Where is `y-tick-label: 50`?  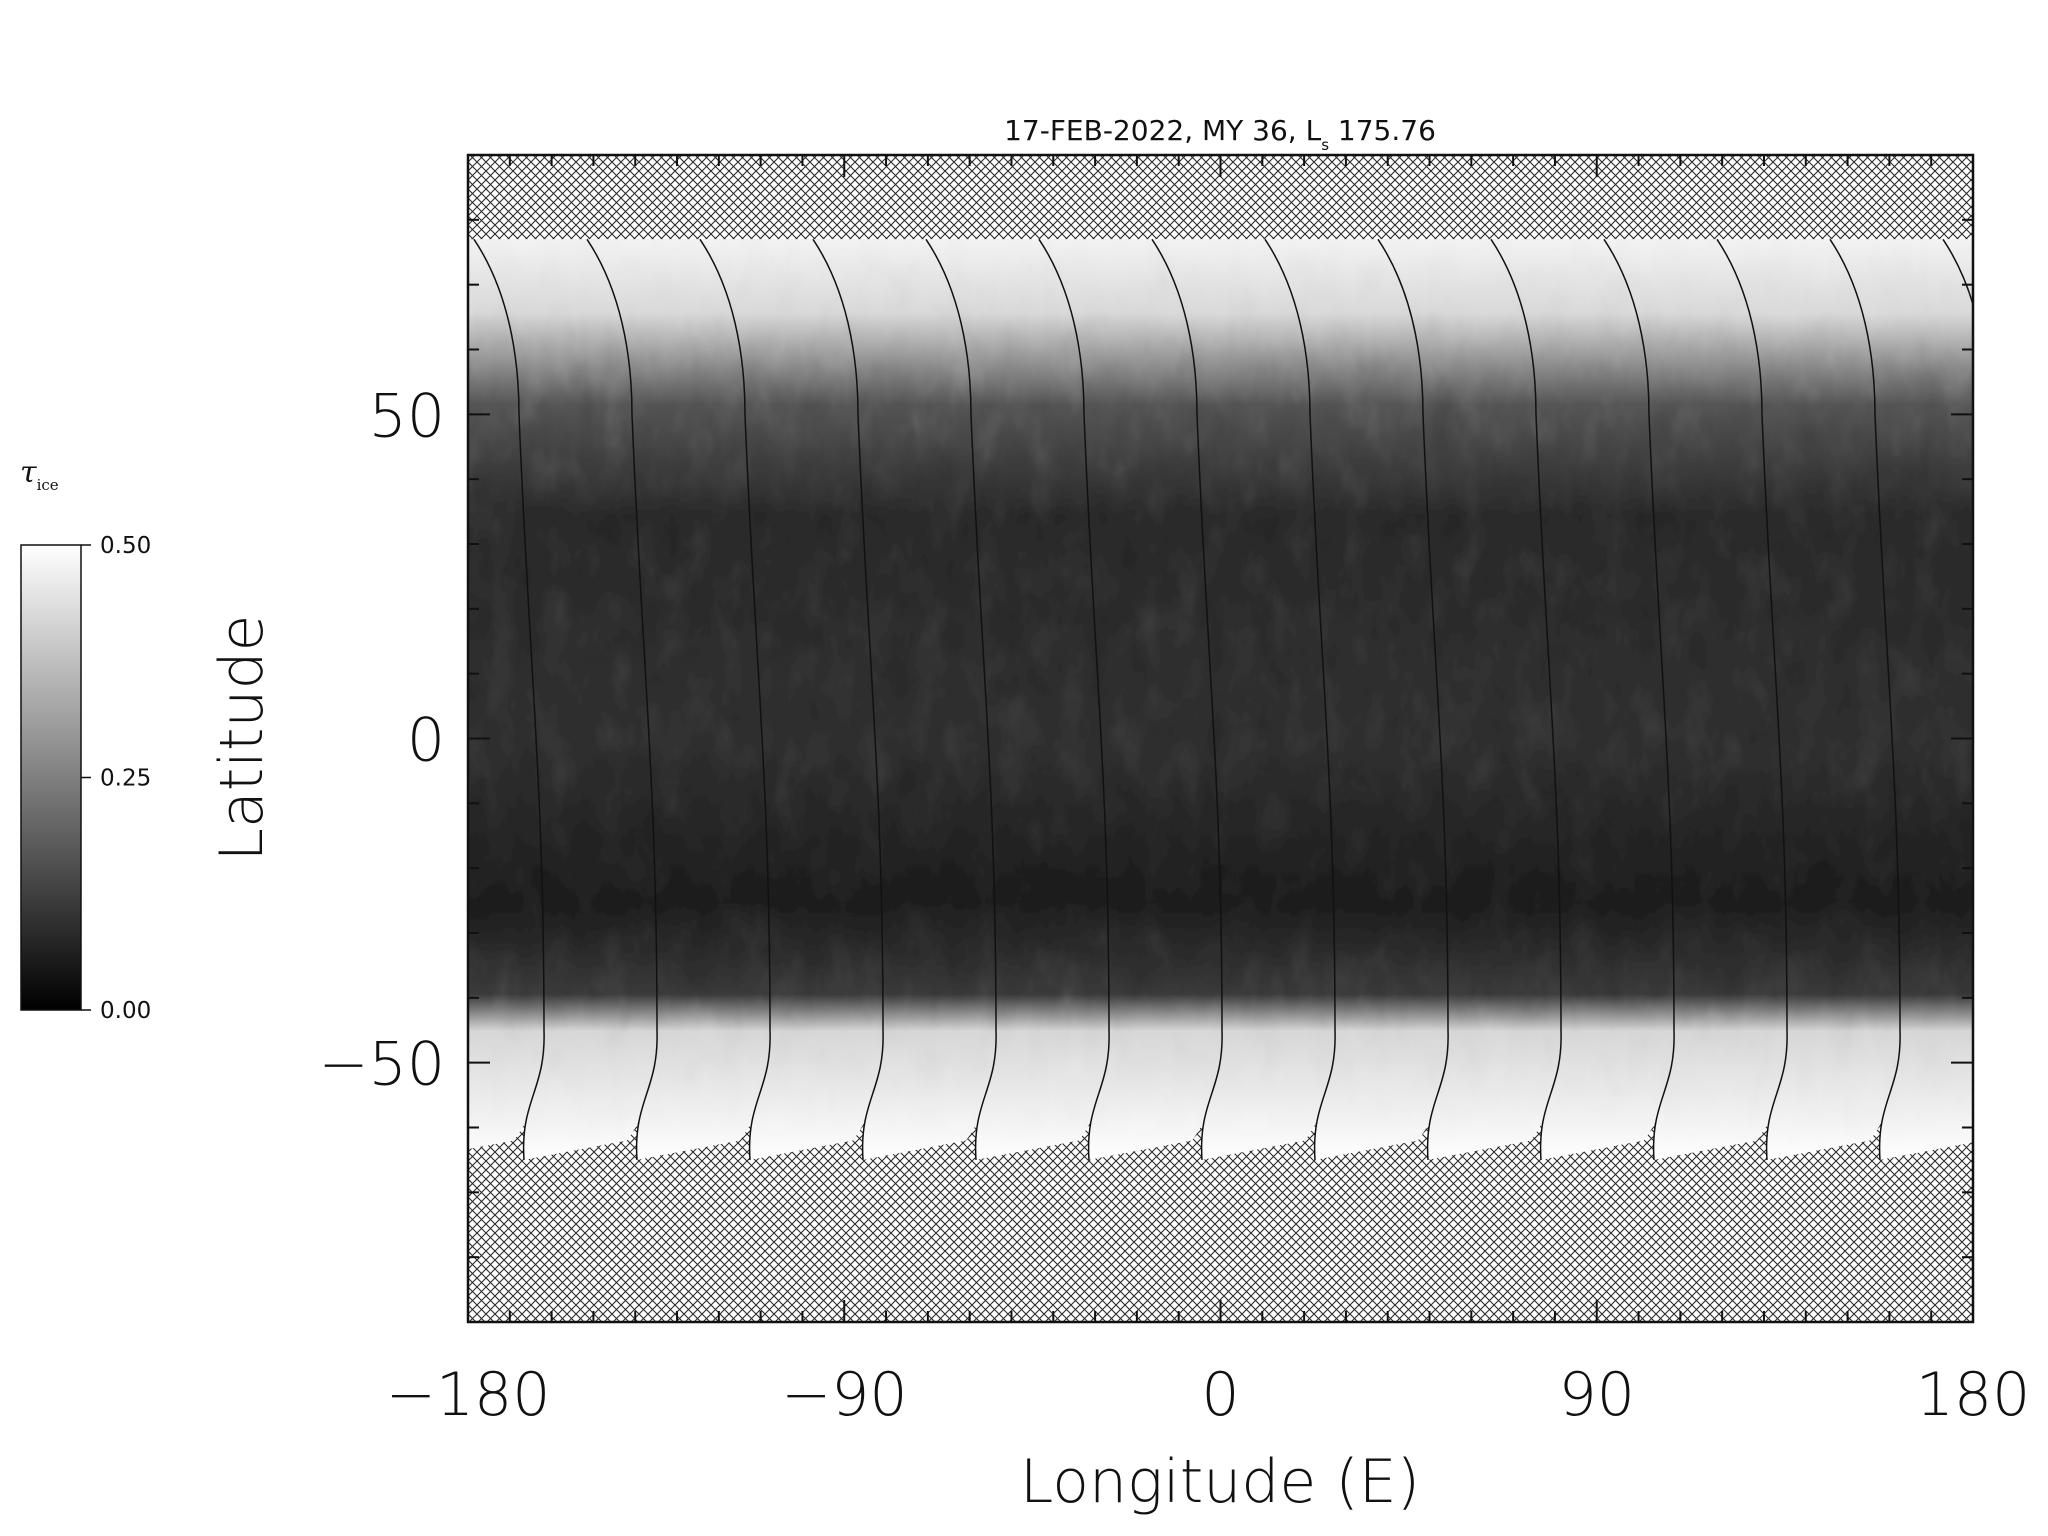 y-tick-label: 50 is located at coordinates (407, 416).